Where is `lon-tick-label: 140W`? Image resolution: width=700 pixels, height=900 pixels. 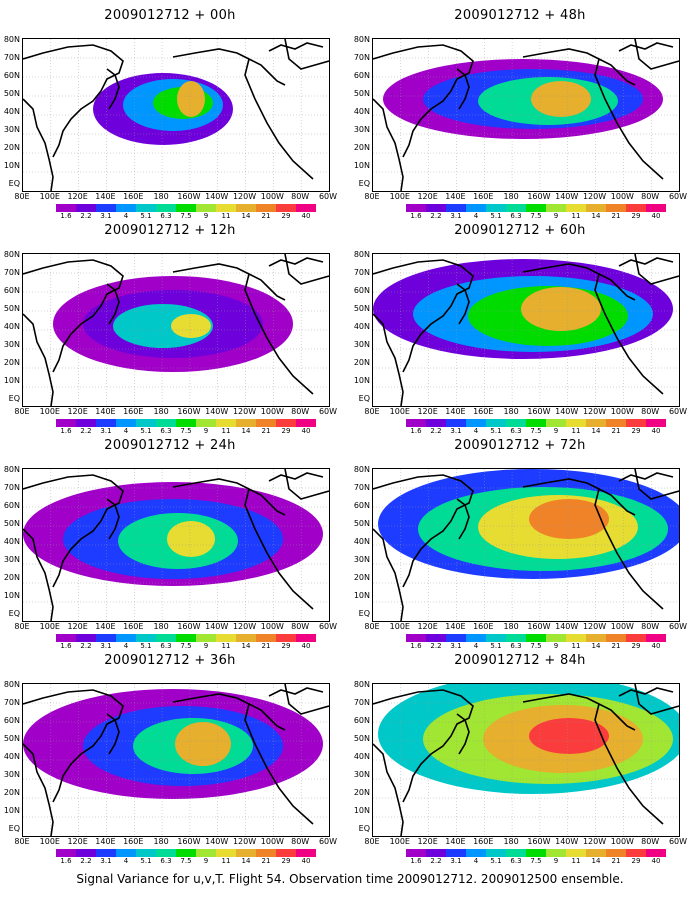
lon-tick-label: 140W is located at coordinates (217, 196).